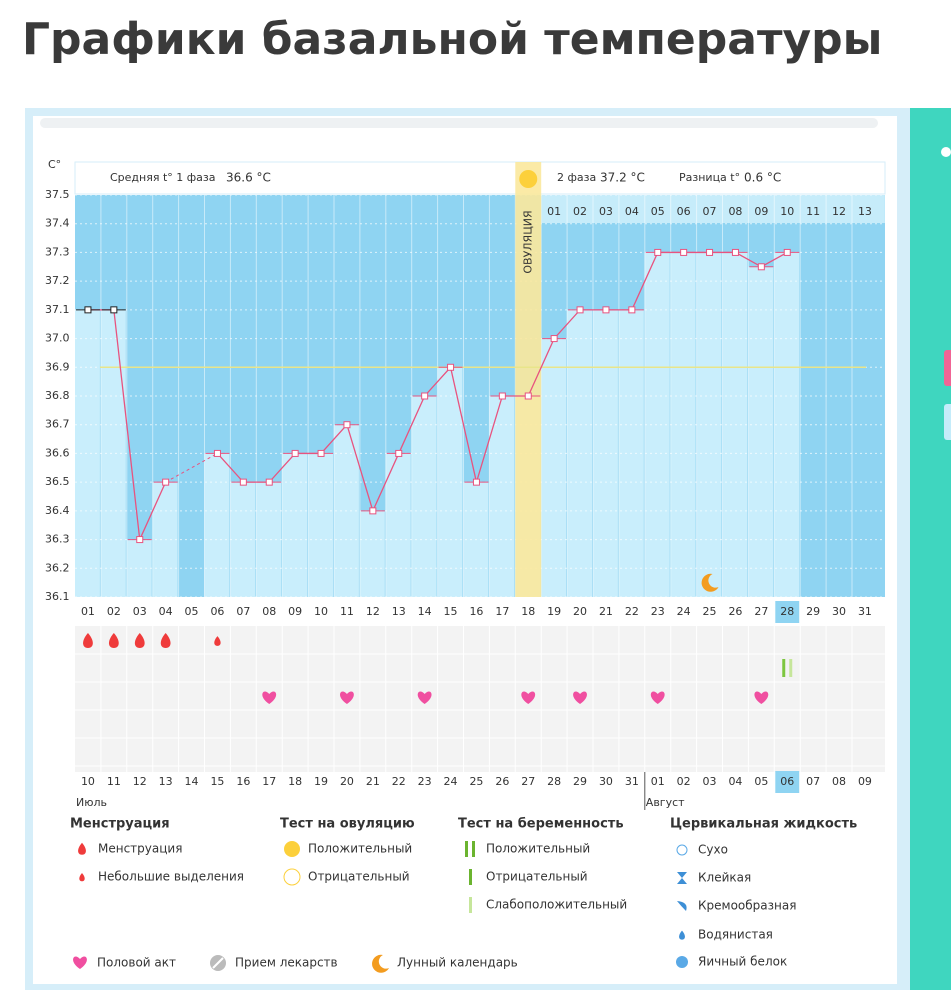  I want to click on date-label: 20, so click(347, 781).